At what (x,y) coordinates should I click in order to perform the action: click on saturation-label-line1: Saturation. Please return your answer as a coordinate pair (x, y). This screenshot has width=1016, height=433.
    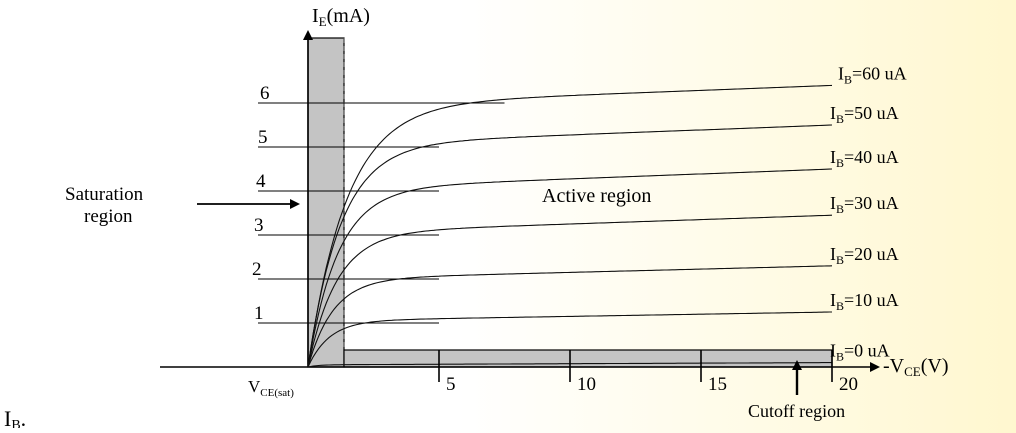
    Looking at the image, I should click on (104, 194).